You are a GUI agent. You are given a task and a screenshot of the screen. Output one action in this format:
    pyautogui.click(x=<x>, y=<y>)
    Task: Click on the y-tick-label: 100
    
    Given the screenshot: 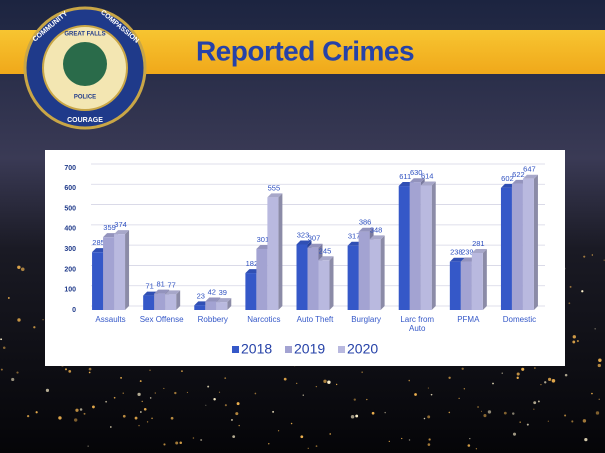 What is the action you would take?
    pyautogui.click(x=70, y=290)
    